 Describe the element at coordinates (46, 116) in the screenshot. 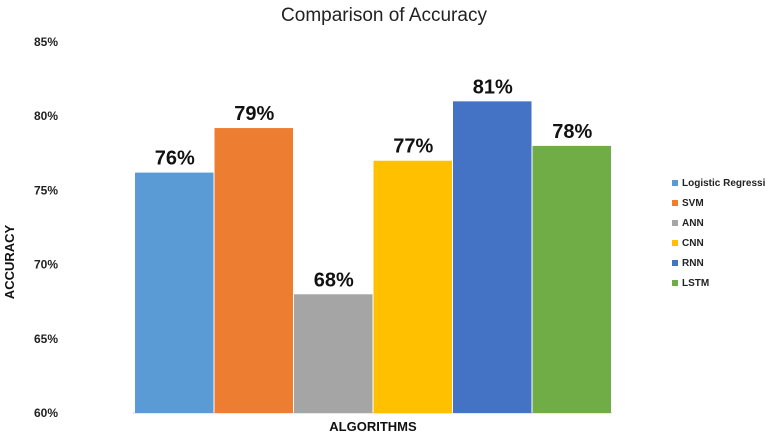

I see `y-tick-label: 80%` at that location.